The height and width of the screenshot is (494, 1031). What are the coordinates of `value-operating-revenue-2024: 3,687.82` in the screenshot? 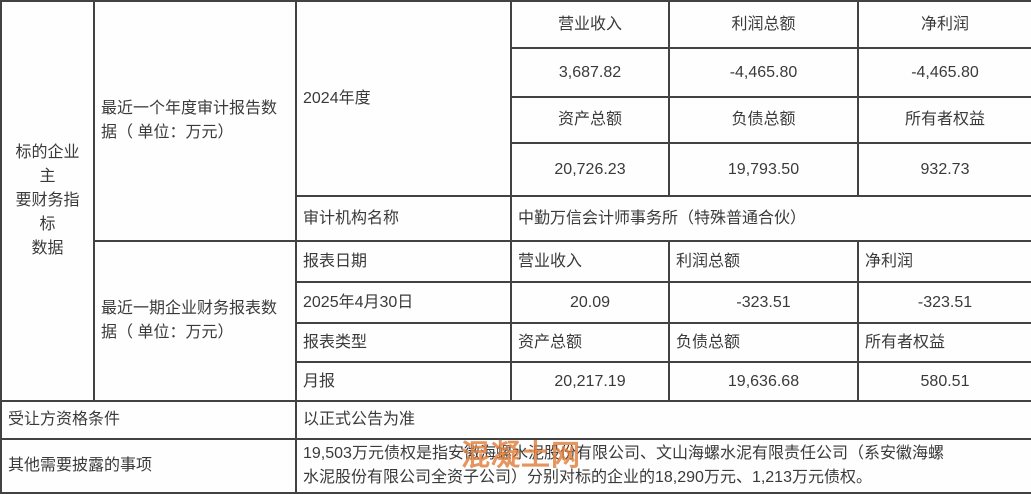 It's located at (590, 72).